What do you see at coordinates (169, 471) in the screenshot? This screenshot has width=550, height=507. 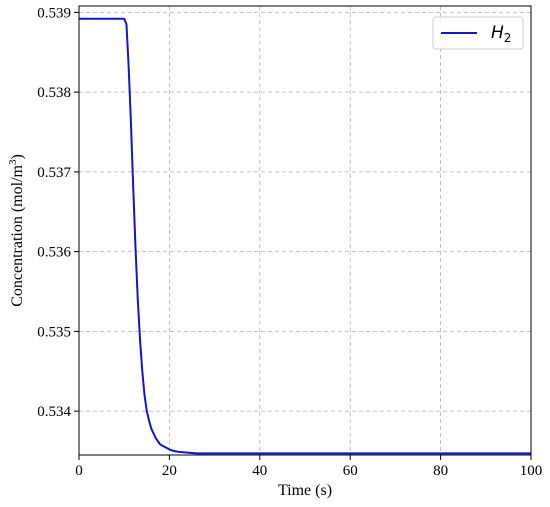 I see `x-tick-label: 20` at bounding box center [169, 471].